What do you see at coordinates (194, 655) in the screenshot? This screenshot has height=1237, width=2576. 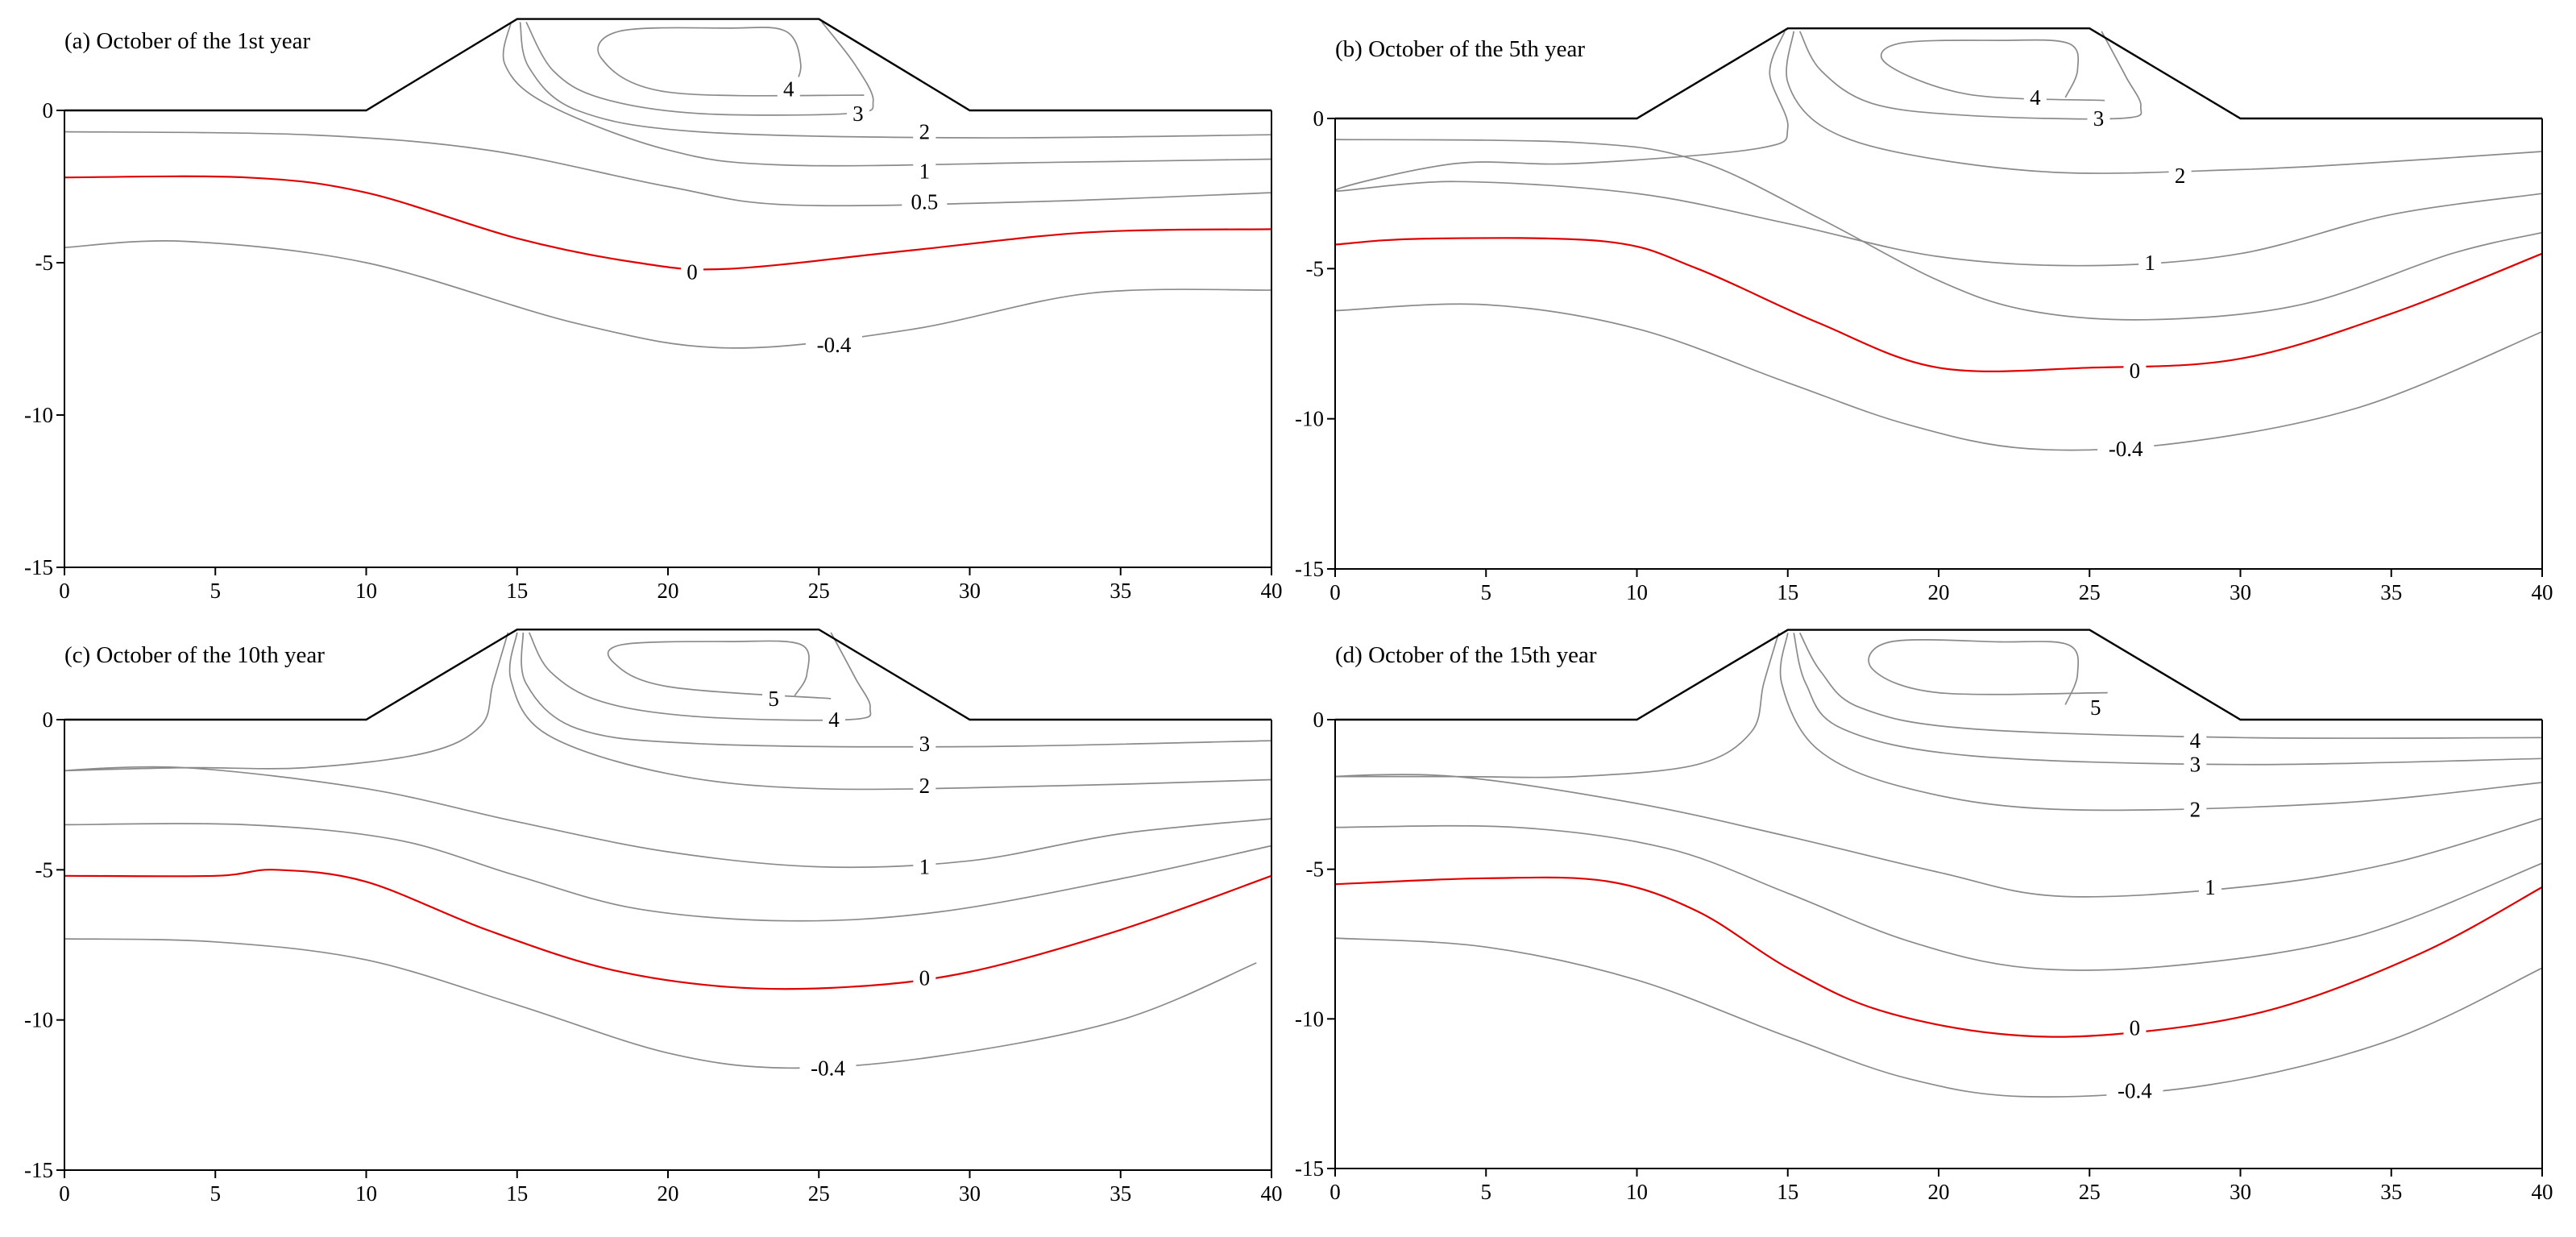 I see `panel-title: (c) October of the 10th year` at bounding box center [194, 655].